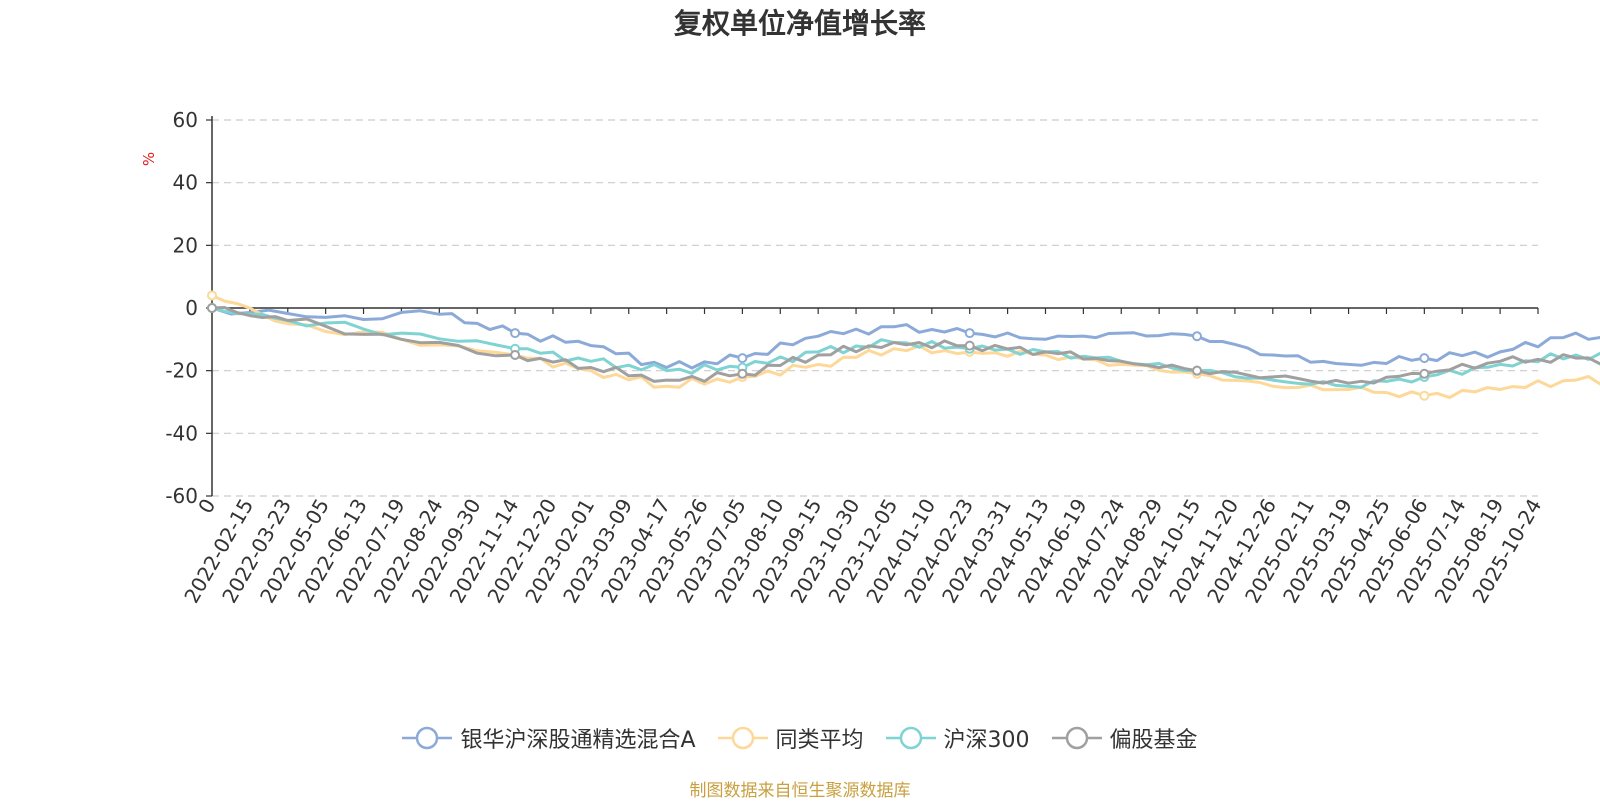 The image size is (1600, 801). What do you see at coordinates (185, 183) in the screenshot?
I see `y-tick-label: 40` at bounding box center [185, 183].